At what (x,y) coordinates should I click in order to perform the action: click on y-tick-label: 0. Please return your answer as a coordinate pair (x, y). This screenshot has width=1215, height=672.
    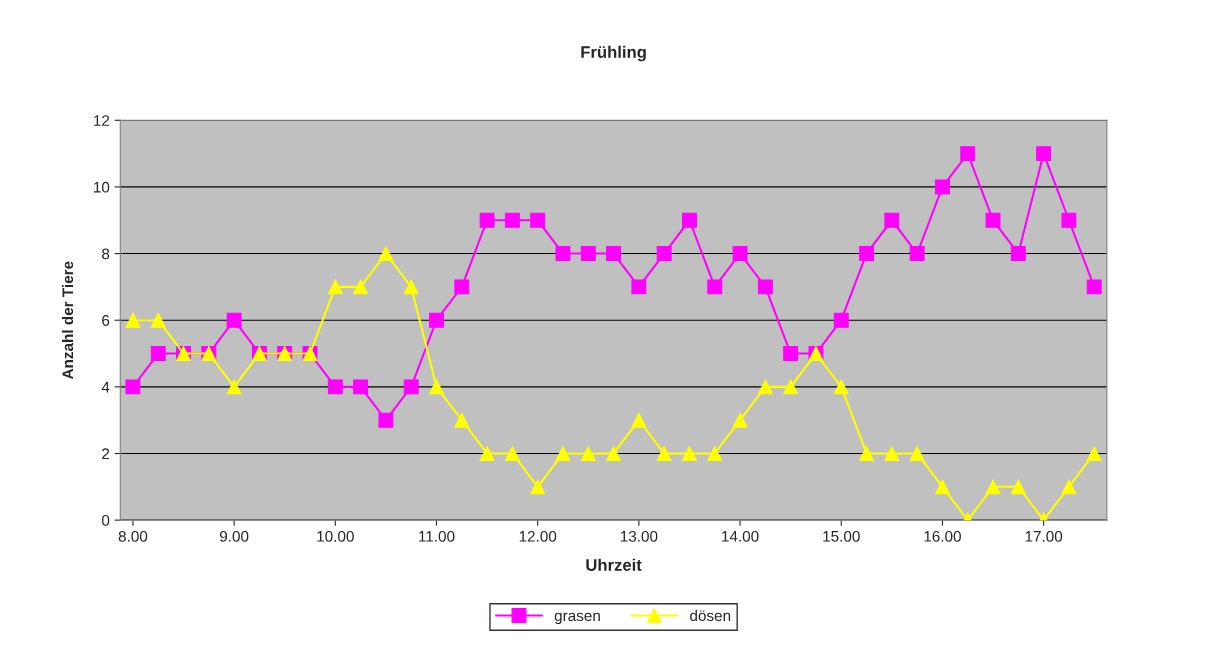
    Looking at the image, I should click on (105, 520).